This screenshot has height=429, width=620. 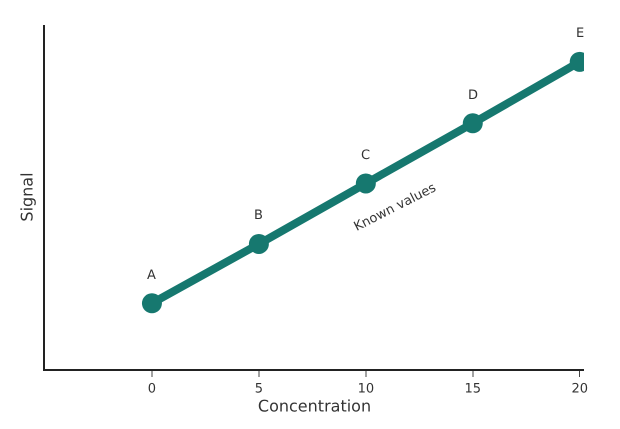 I want to click on annotation: E, so click(x=580, y=33).